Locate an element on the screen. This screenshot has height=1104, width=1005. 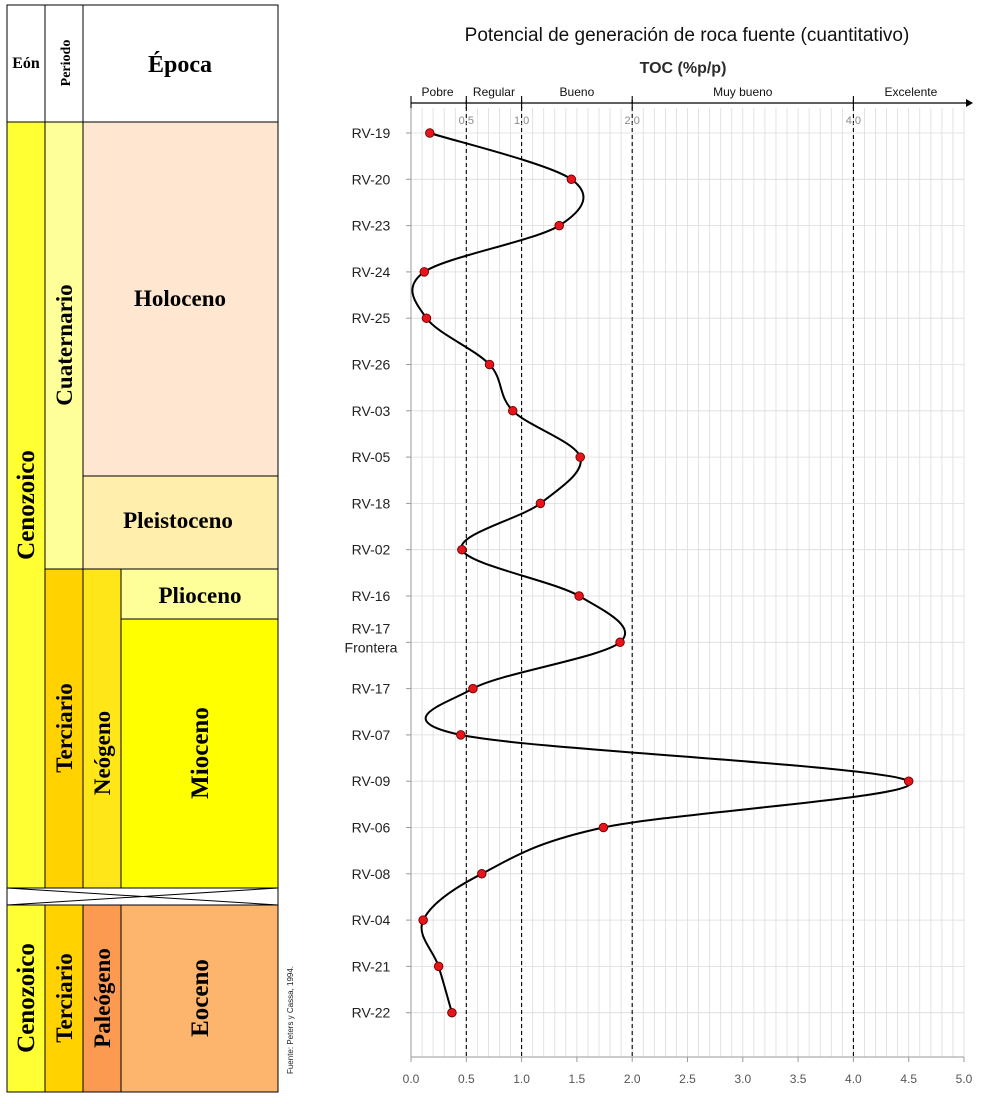
sample-label: RV-21 is located at coordinates (371, 966).